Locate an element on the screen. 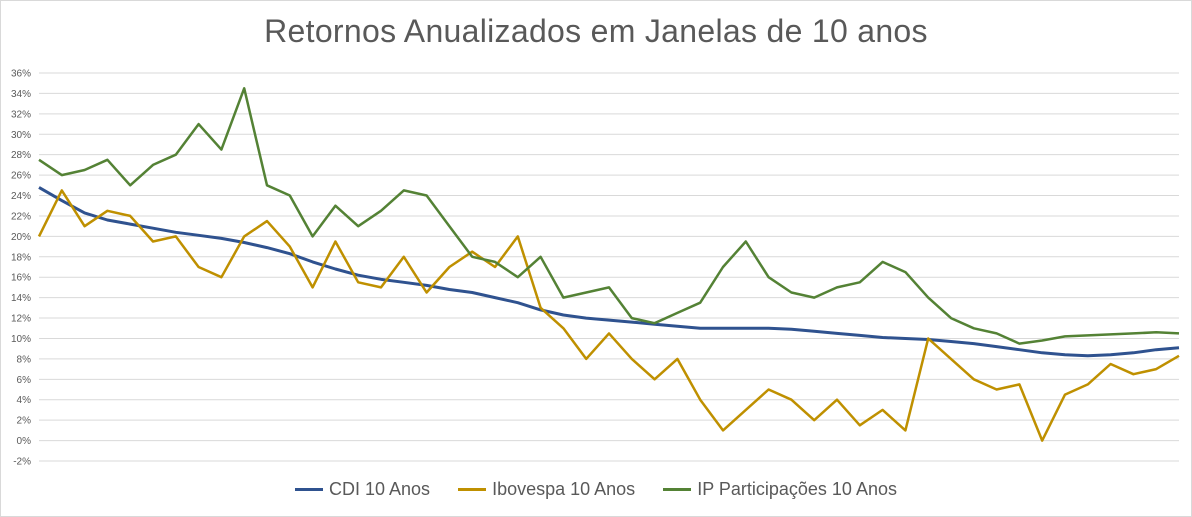 The image size is (1192, 517). y-tick-label: 24% is located at coordinates (21, 196).